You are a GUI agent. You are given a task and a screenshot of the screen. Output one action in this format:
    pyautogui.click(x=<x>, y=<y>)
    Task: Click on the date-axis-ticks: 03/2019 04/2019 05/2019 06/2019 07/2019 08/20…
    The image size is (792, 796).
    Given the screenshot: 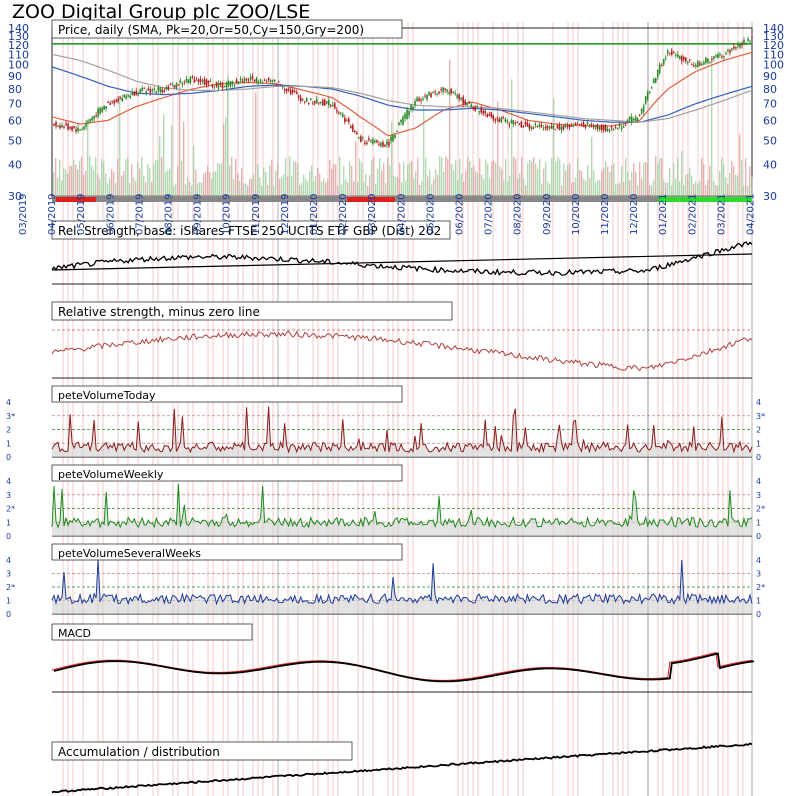 What is the action you would take?
    pyautogui.click(x=387, y=214)
    